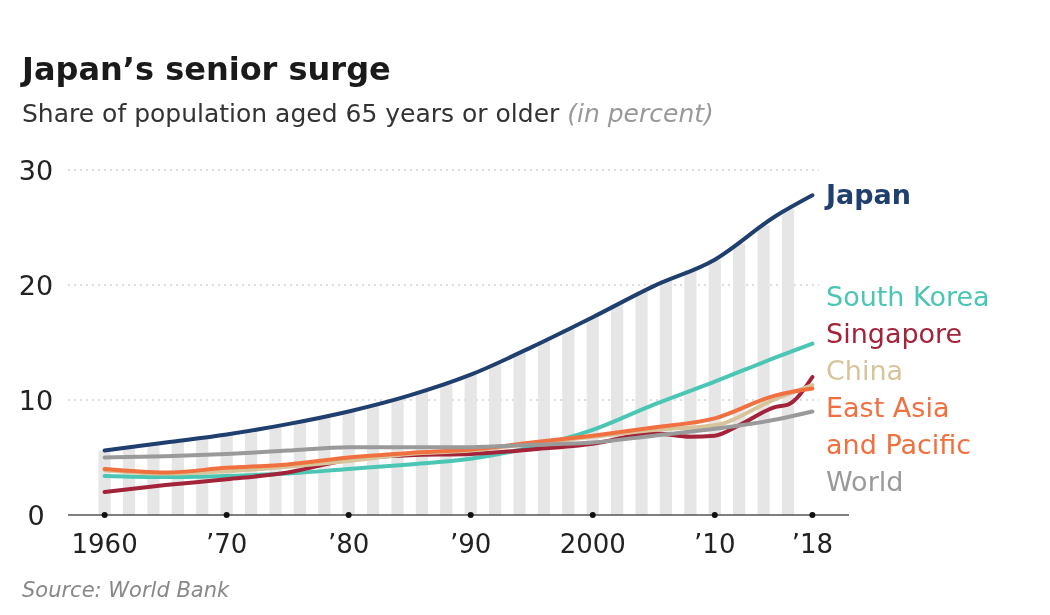 The image size is (1050, 615). What do you see at coordinates (715, 544) in the screenshot?
I see `x-tick-label: ’10` at bounding box center [715, 544].